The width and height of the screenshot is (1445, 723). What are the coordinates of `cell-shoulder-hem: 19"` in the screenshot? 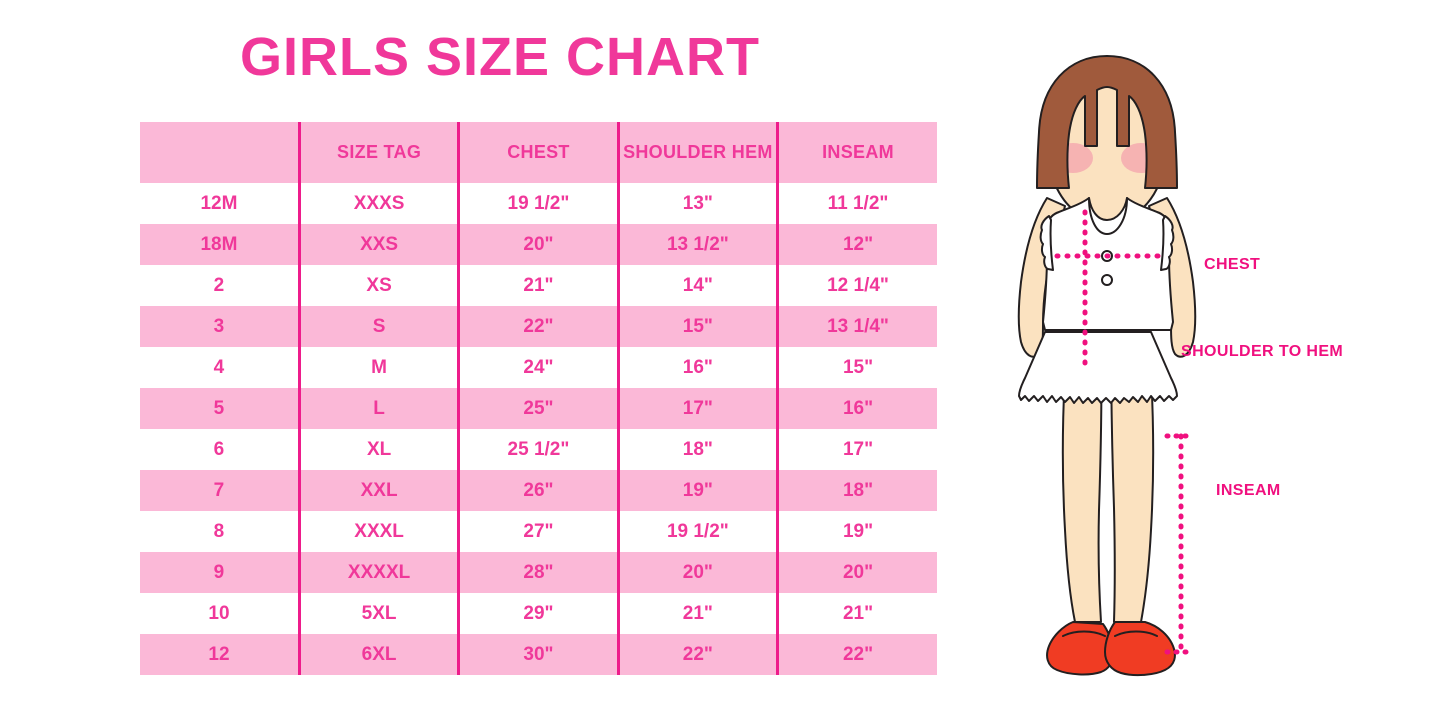 It's located at (697, 490).